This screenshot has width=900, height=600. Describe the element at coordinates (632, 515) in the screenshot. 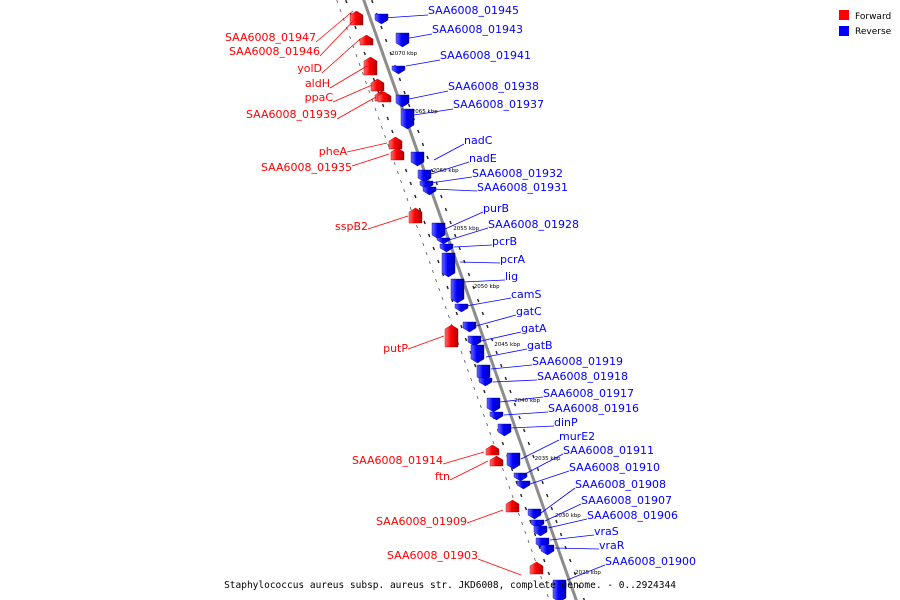

I see `gene-label-saa6008-01906: SAA6008_01906` at that location.